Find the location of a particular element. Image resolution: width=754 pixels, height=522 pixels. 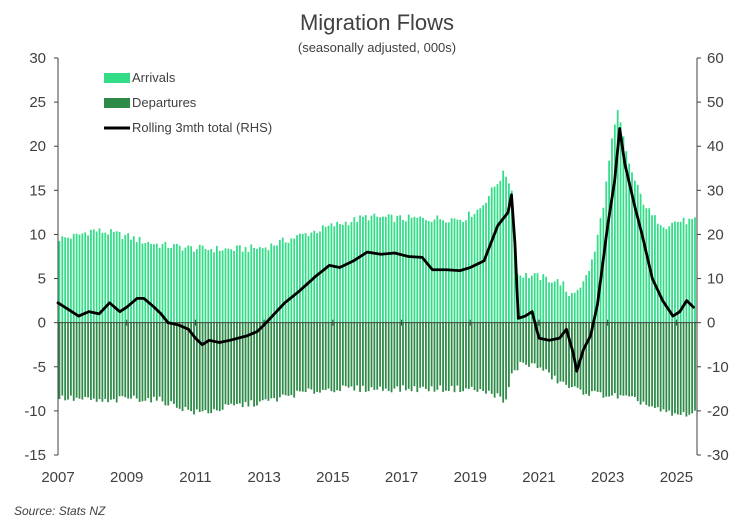

left-axis-ticks: 30 25 20 15 10 5 0 -5 -10 -15 is located at coordinates (41, 257).